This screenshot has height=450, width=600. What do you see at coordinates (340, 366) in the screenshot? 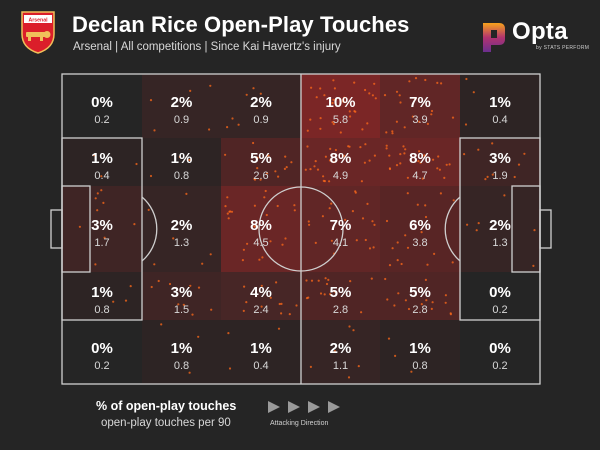
I see `zone-per90-label: 1.1` at bounding box center [340, 366].